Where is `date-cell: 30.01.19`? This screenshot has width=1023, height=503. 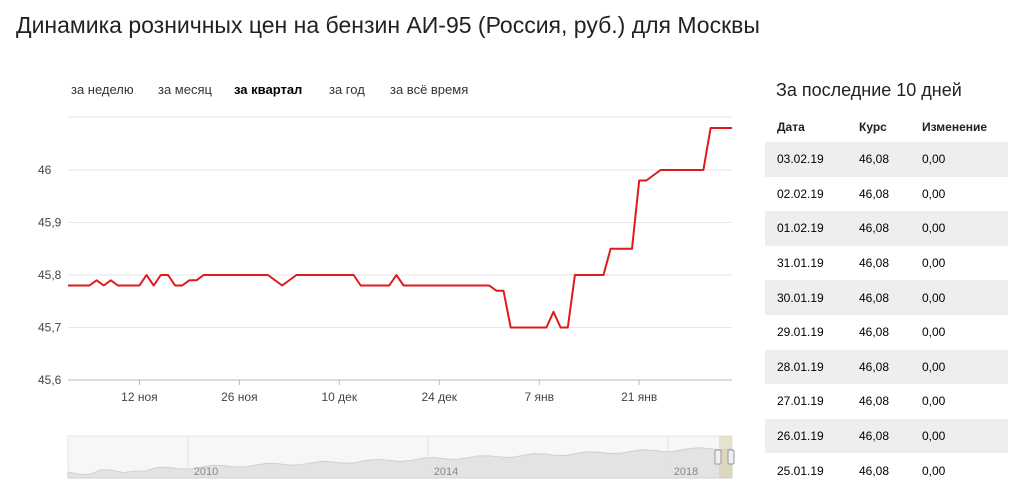
date-cell: 30.01.19 is located at coordinates (800, 297).